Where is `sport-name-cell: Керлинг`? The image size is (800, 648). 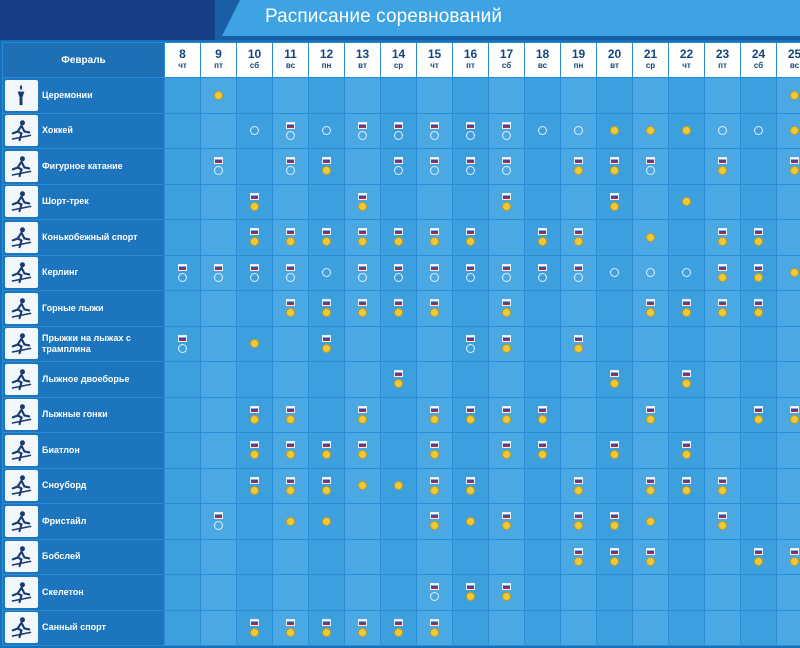 sport-name-cell: Керлинг is located at coordinates (83, 272).